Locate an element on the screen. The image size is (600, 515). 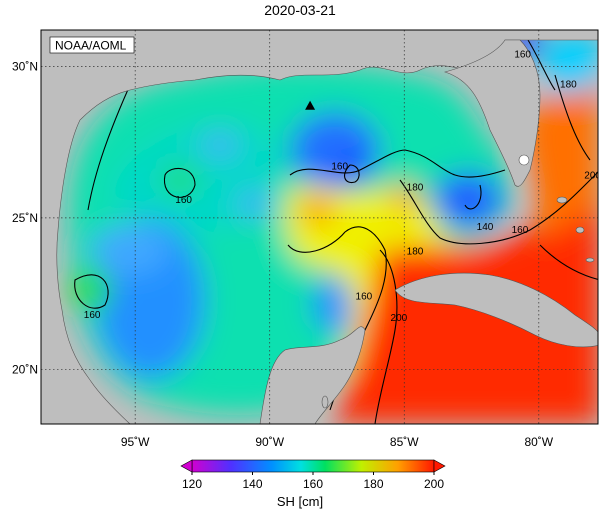
lon-tick-label: 95˚W is located at coordinates (135, 442).